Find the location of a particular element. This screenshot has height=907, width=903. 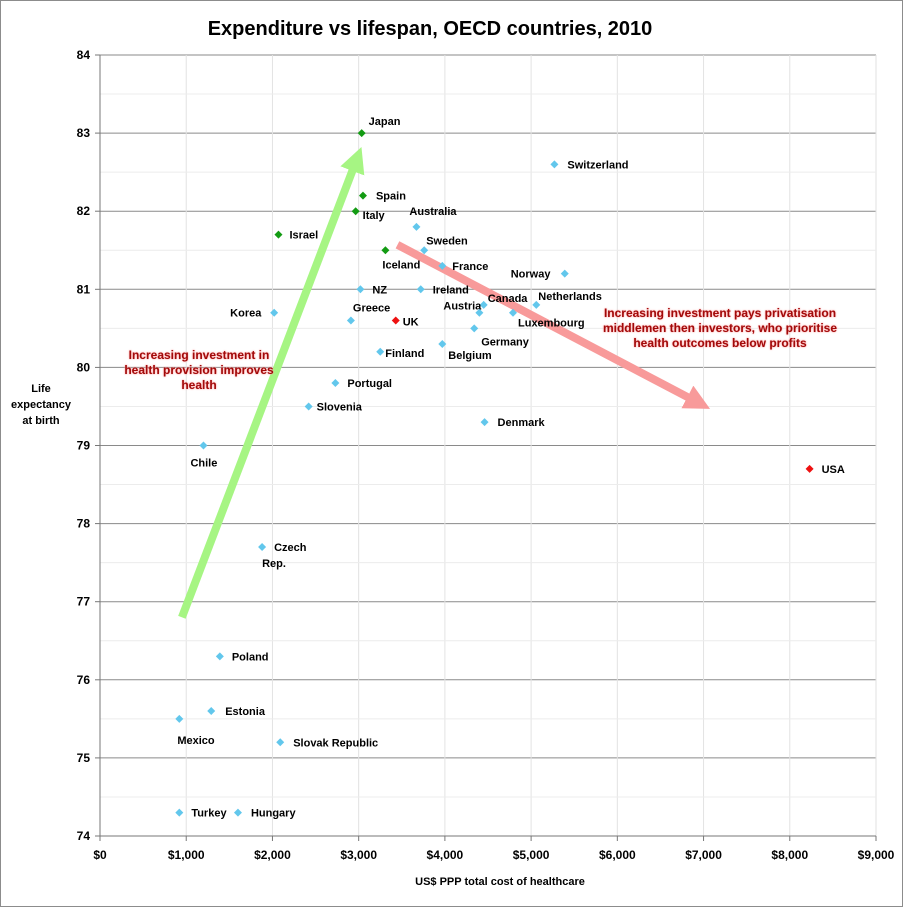

point-label-korea: Korea is located at coordinates (246, 314).